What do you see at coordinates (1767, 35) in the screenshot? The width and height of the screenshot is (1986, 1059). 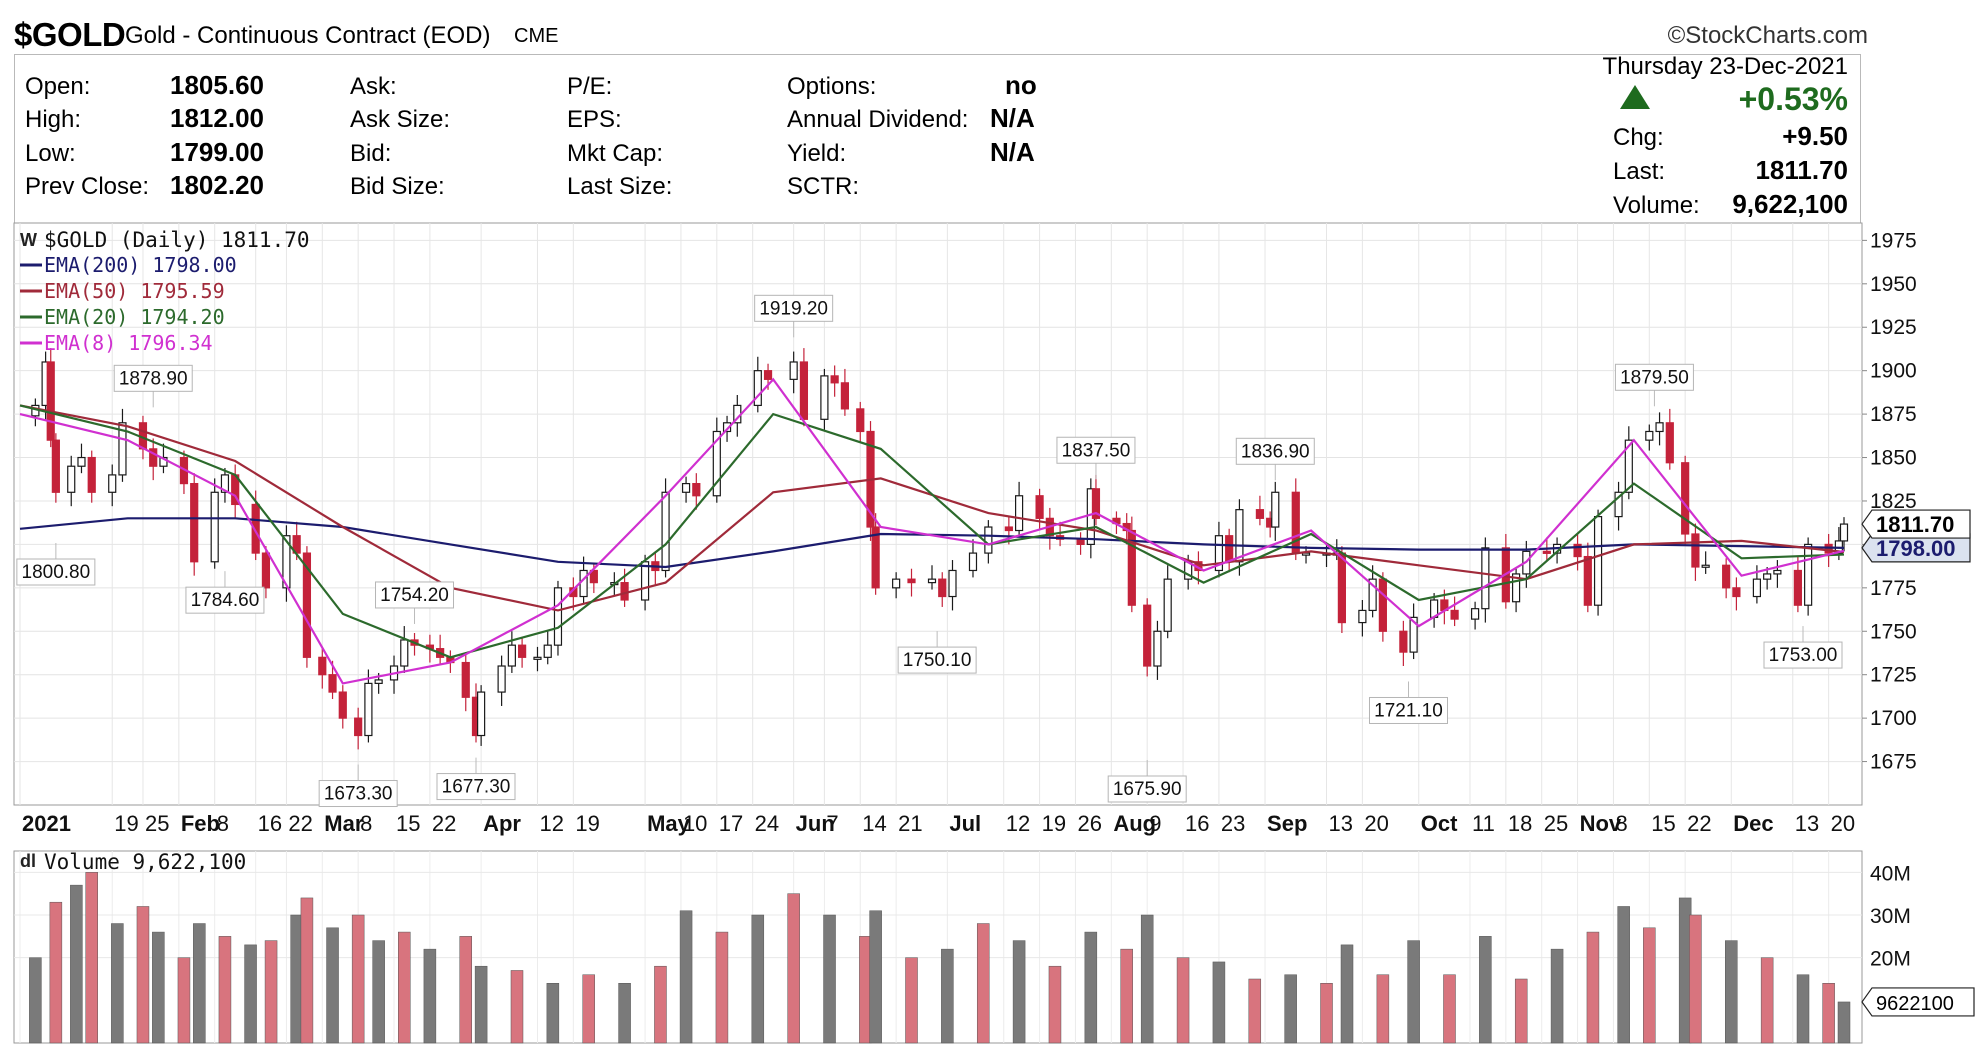 I see `brand-logo: ©StockCharts.com` at bounding box center [1767, 35].